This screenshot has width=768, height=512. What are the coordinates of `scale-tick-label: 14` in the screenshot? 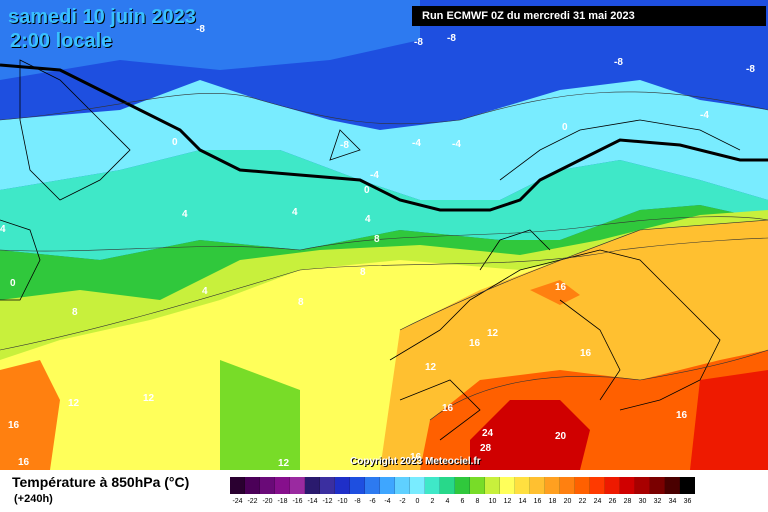 It's located at (522, 501).